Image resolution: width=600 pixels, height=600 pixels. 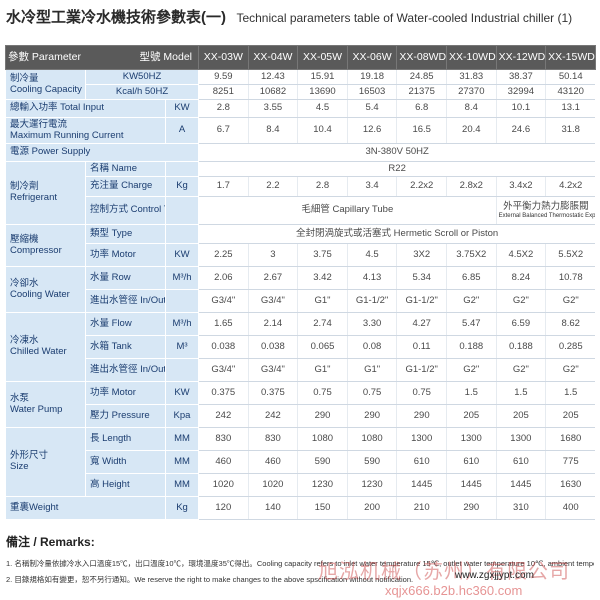 What do you see at coordinates (421, 485) in the screenshot?
I see `value-cell: 1445` at bounding box center [421, 485].